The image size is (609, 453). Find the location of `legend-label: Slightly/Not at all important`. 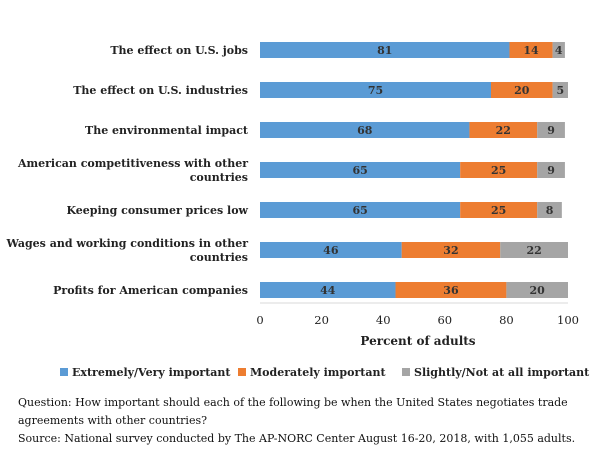

legend-label: Slightly/Not at all important is located at coordinates (502, 372).